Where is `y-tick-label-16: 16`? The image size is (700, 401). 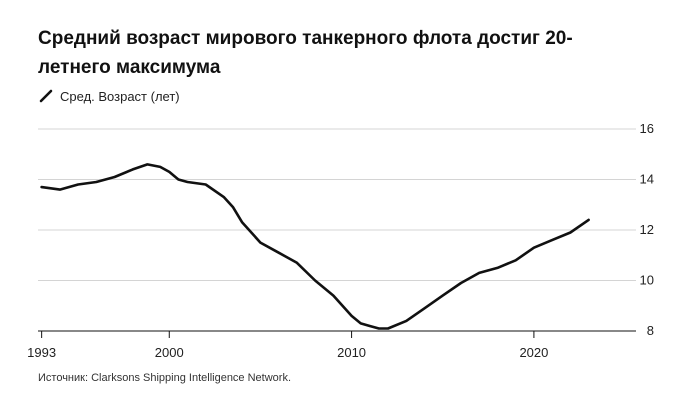
y-tick-label-16: 16 is located at coordinates (647, 128).